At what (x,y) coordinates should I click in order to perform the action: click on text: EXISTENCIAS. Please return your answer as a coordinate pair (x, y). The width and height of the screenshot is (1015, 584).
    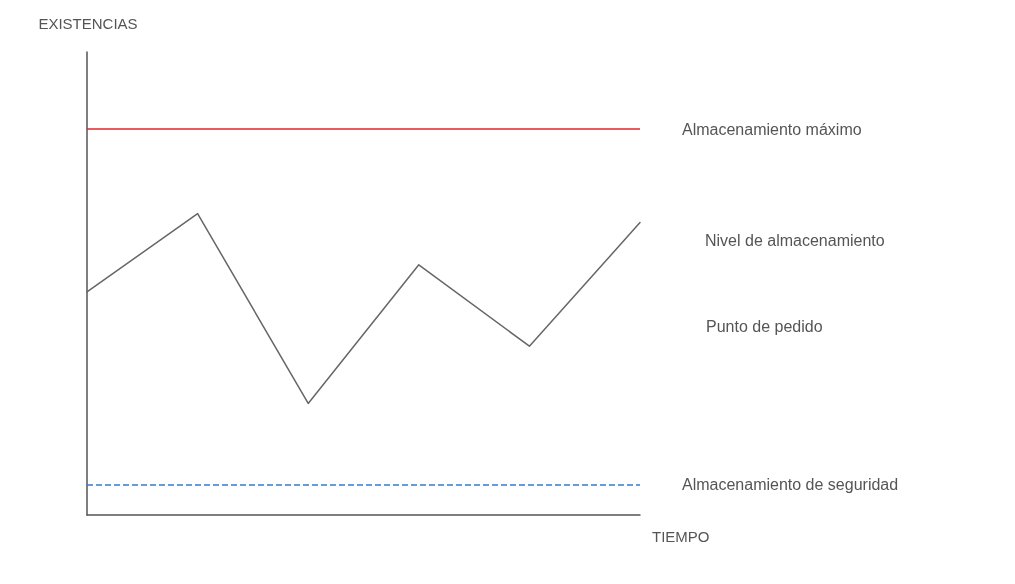
    Looking at the image, I should click on (88, 23).